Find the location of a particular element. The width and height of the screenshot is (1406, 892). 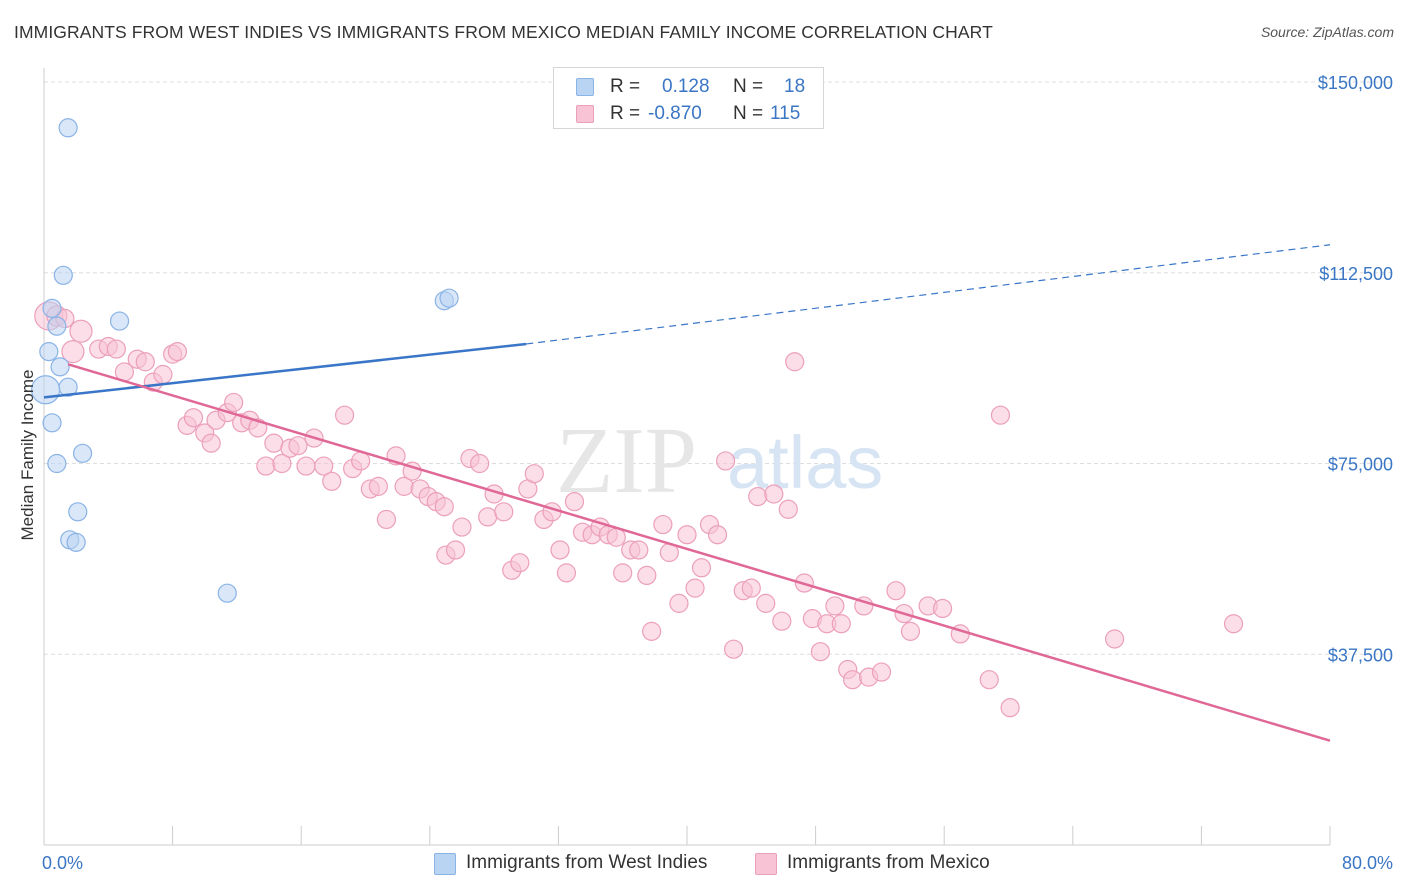

series-label: Immigrants from West Indies is located at coordinates (587, 862).